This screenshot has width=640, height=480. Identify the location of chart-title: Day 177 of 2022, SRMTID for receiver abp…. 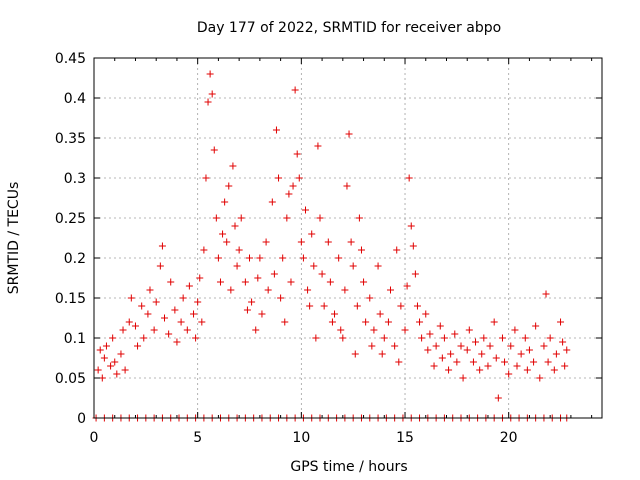
(349, 28).